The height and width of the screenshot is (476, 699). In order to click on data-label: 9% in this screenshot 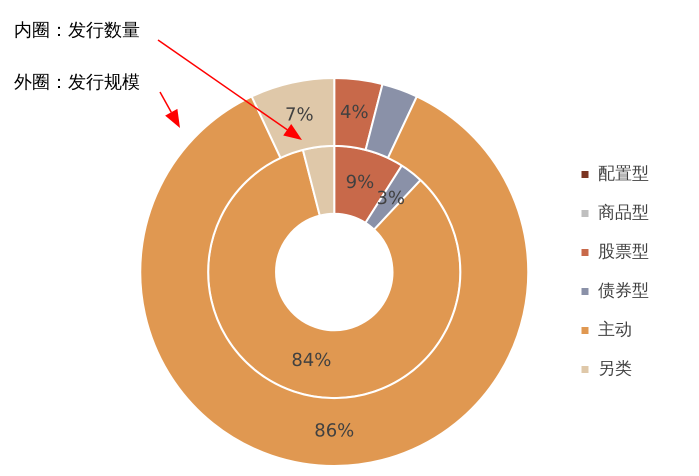, I will do `click(360, 183)`.